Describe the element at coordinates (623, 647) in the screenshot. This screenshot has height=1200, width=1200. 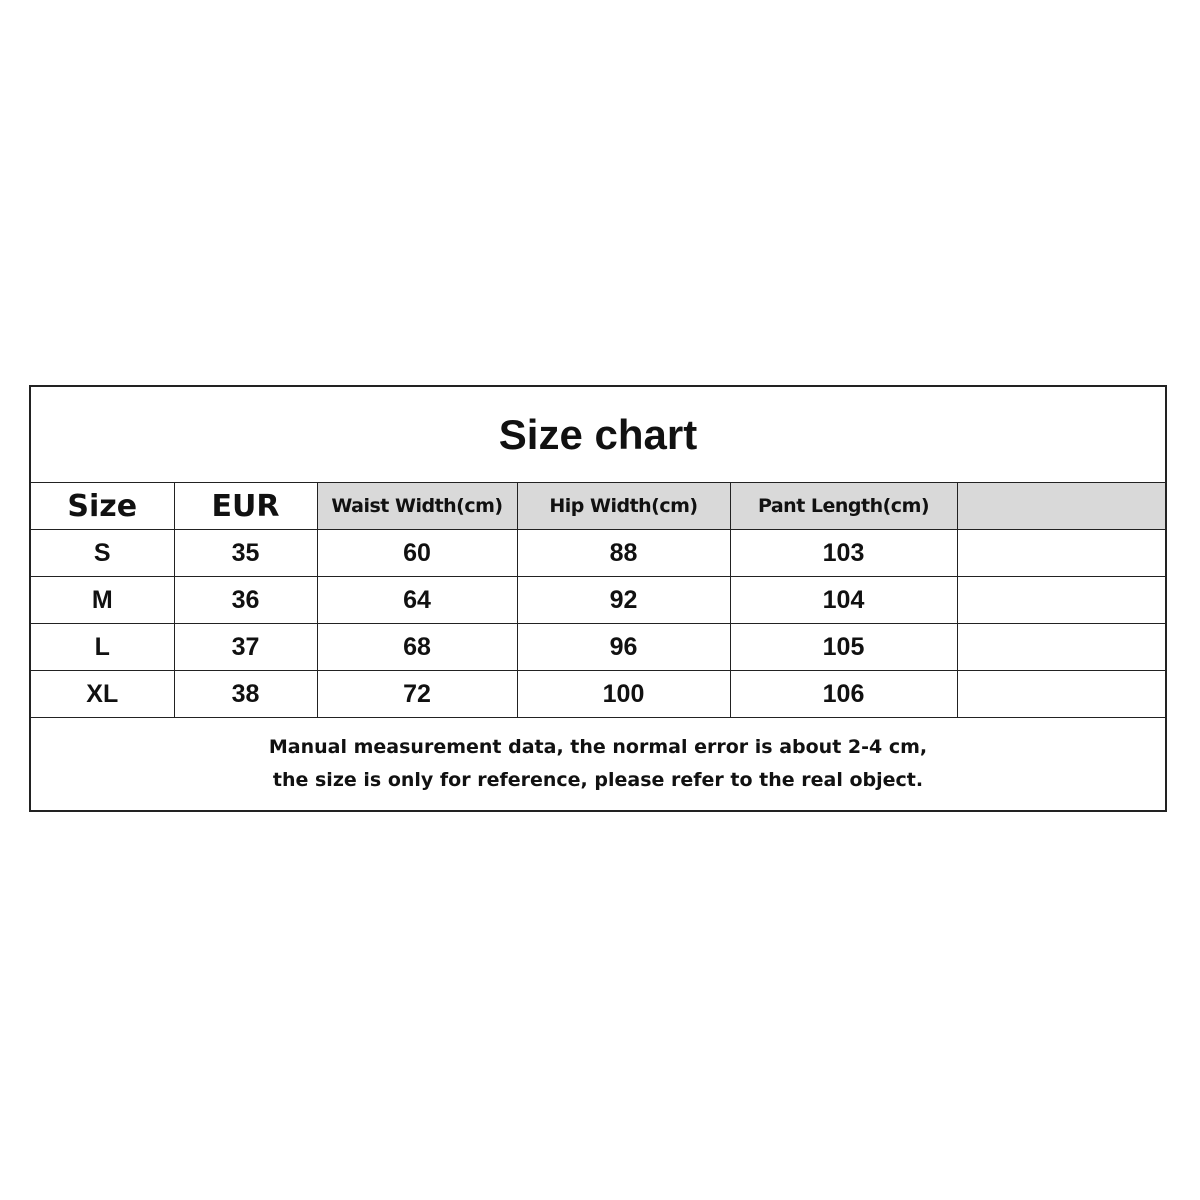
I see `cell-hip: 96` at that location.